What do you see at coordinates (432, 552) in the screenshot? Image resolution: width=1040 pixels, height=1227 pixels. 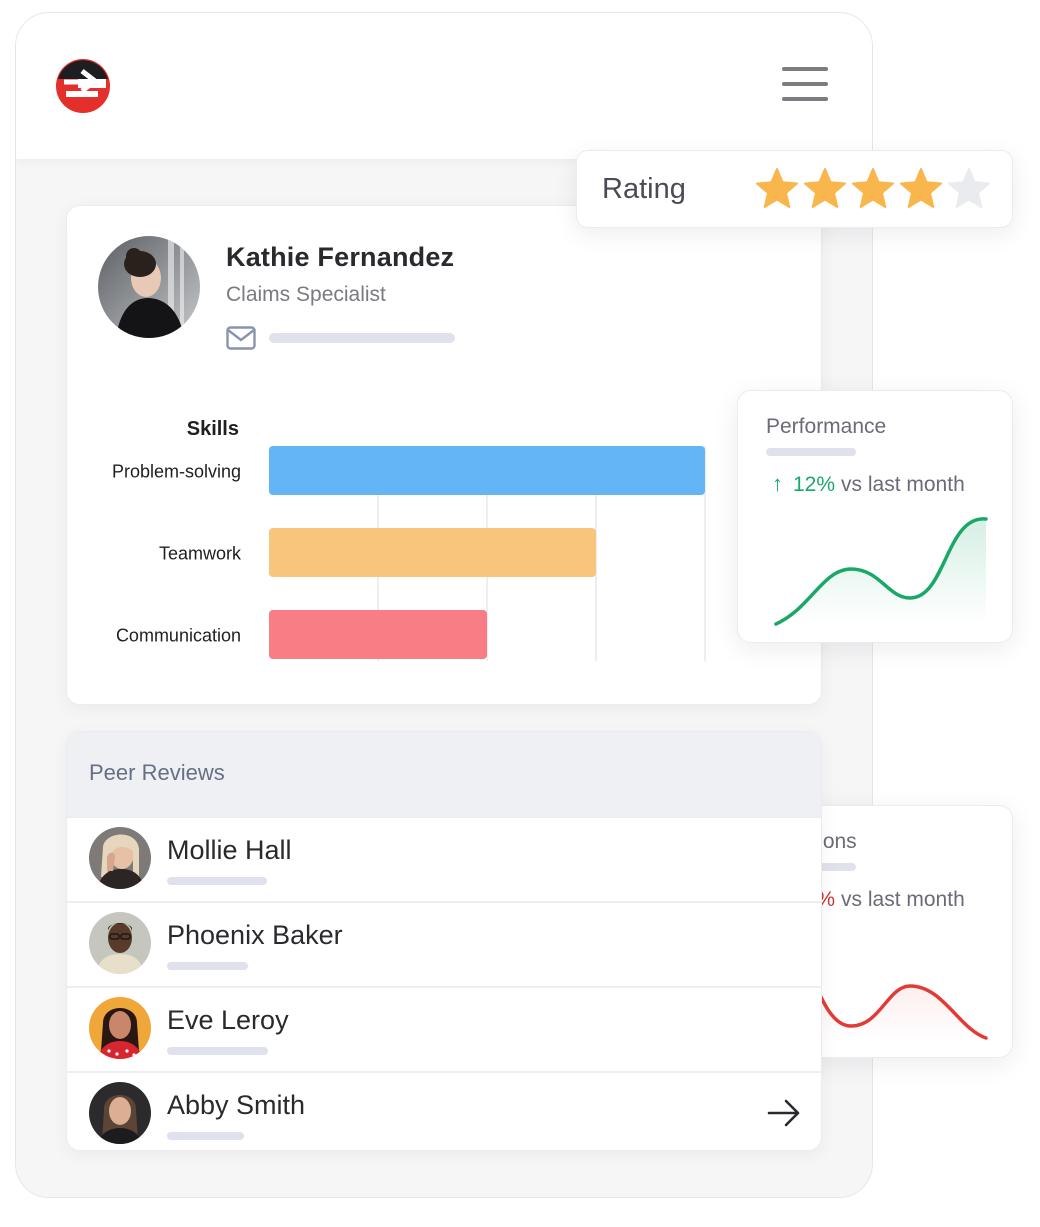 I see `skill-bar-teamwork` at bounding box center [432, 552].